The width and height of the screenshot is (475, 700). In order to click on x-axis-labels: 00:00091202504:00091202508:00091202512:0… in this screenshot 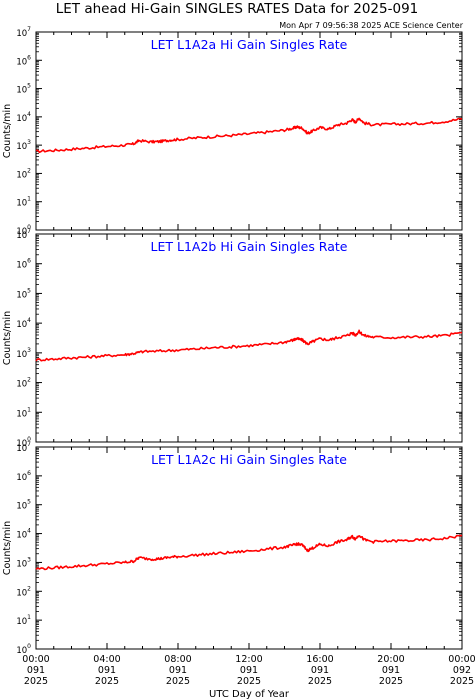, I will do `click(248, 670)`.